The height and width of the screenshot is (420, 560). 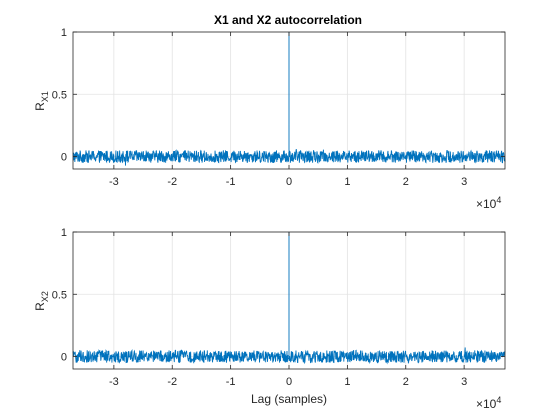 I want to click on y-label-sub-bottom: X2, so click(x=45, y=296).